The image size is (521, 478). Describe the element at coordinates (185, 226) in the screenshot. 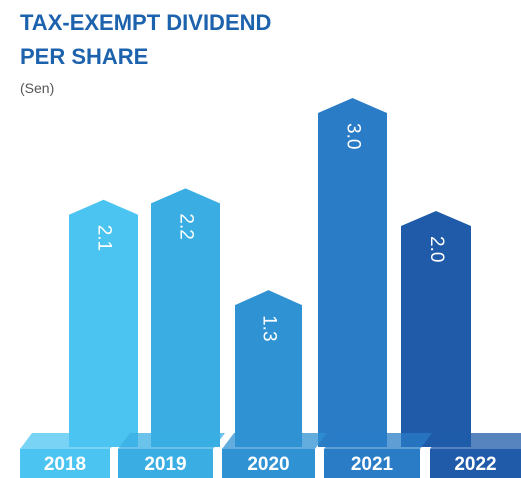

I see `value-label: 2.2` at that location.